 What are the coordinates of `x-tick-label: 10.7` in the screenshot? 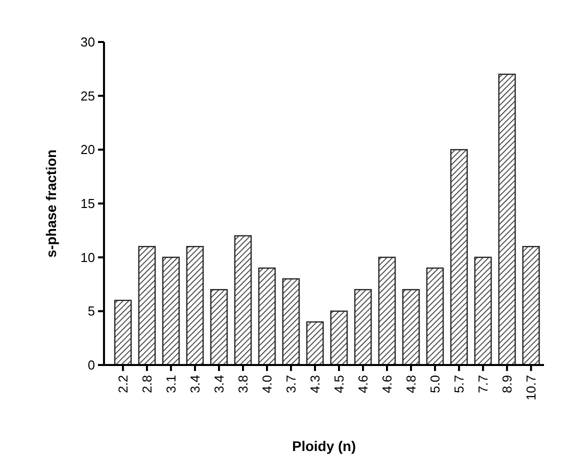 It's located at (531, 387).